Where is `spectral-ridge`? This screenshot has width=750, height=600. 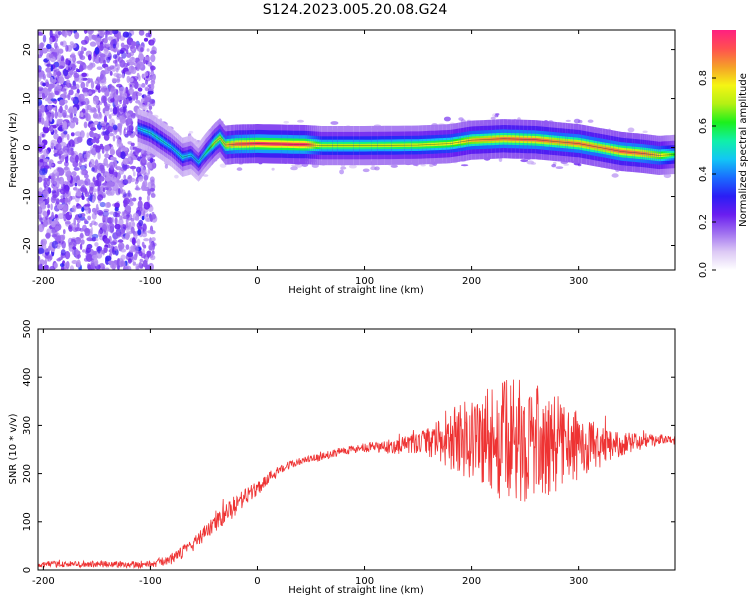 spectral-ridge is located at coordinates (406, 145).